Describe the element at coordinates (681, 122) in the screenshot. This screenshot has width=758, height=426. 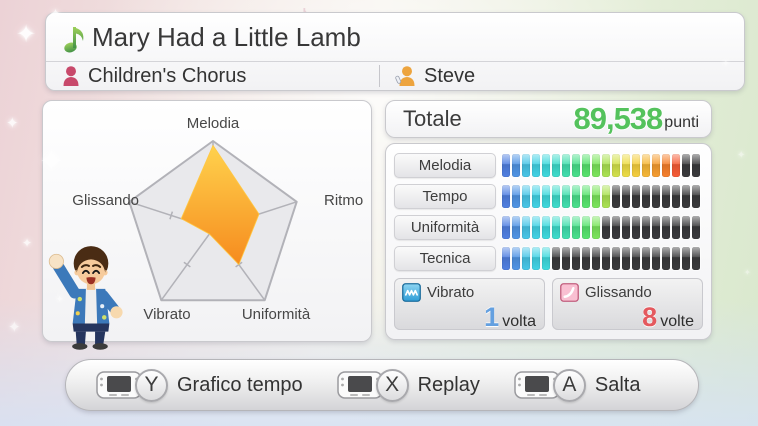
I see `total-score-unit: punti` at that location.